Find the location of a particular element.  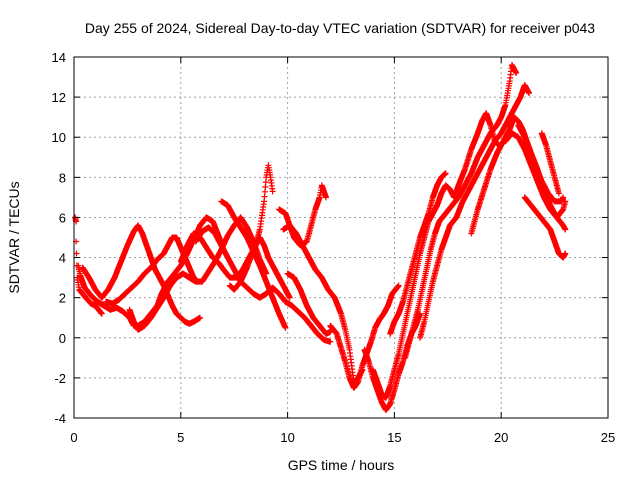

y-axis-label: SDTVAR / TECUs is located at coordinates (14, 237).